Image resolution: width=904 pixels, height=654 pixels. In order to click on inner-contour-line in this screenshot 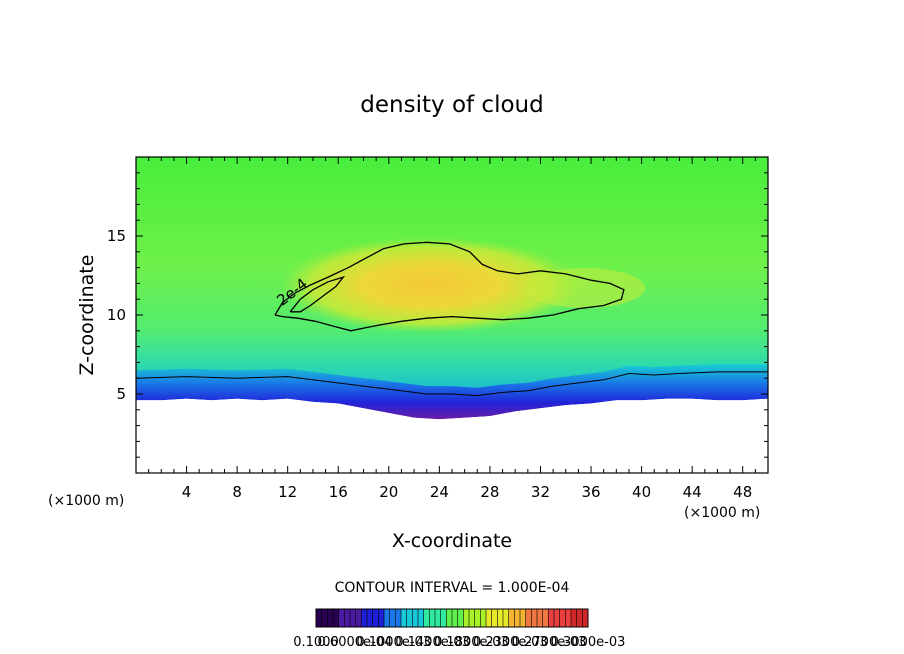, I will do `click(317, 294)`.